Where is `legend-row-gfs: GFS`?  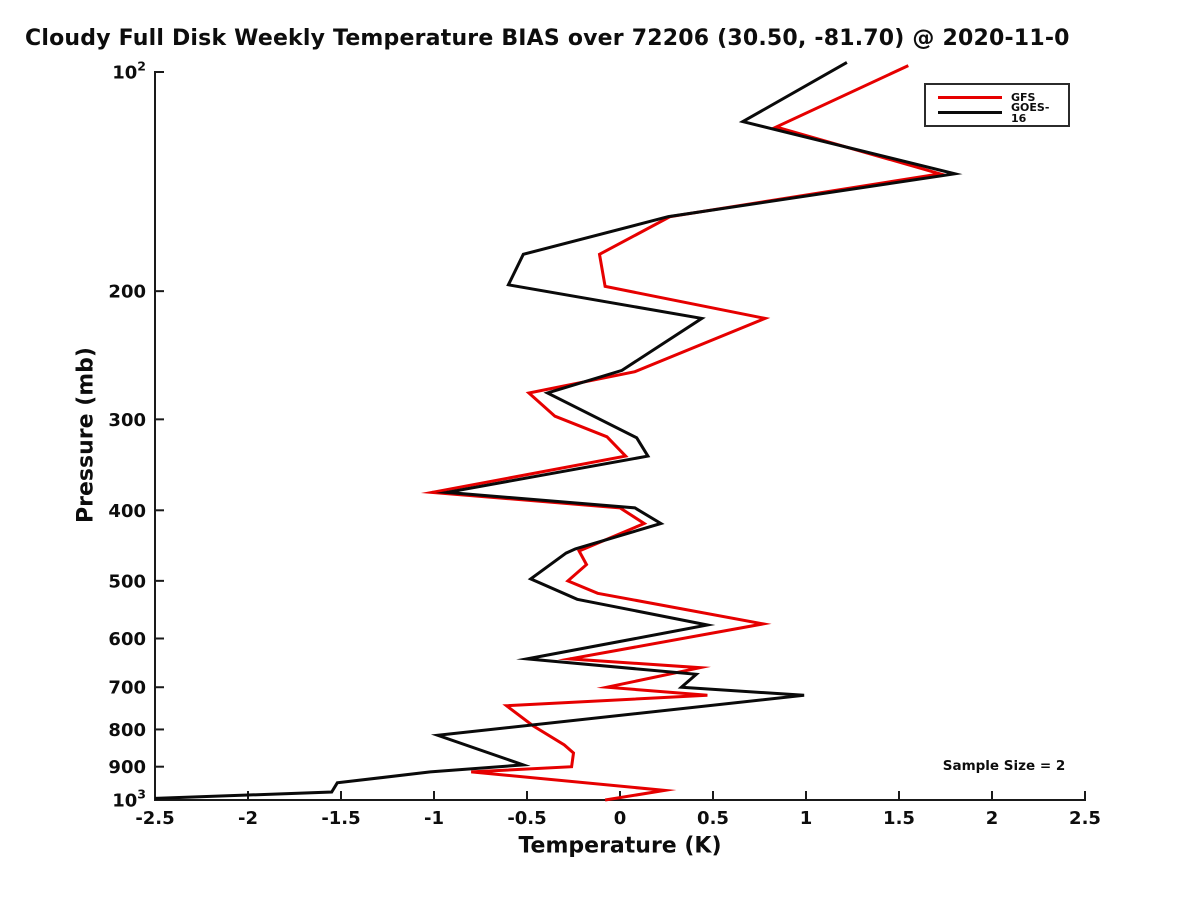
legend-row-gfs: GFS is located at coordinates (1000, 97).